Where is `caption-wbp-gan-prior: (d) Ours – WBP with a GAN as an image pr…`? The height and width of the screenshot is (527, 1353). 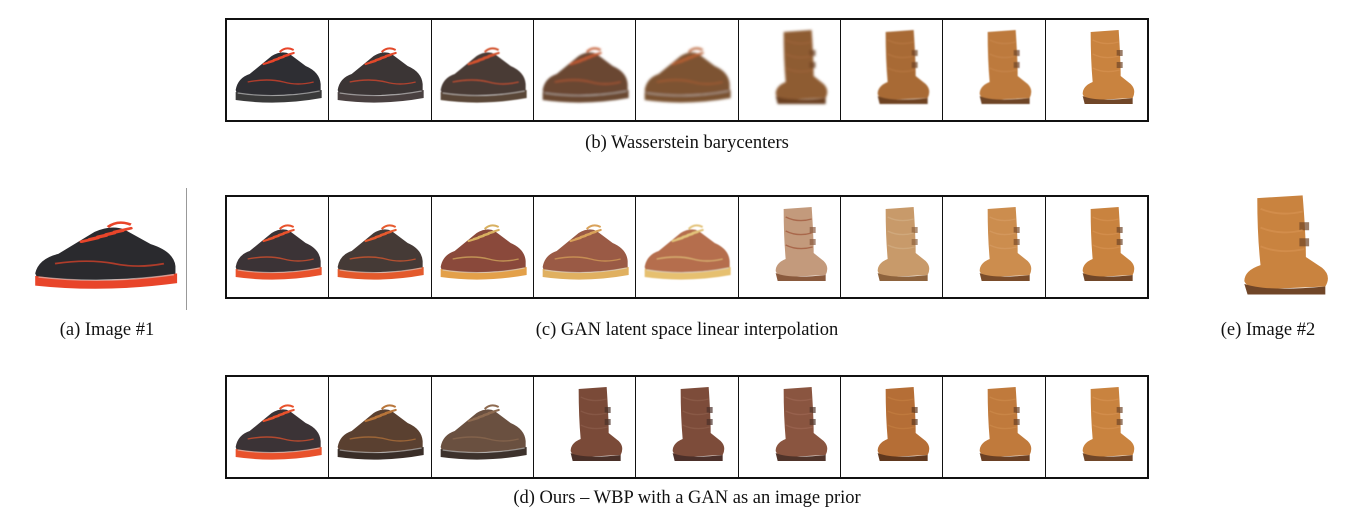
caption-wbp-gan-prior: (d) Ours – WBP with a GAN as an image pr… is located at coordinates (687, 498).